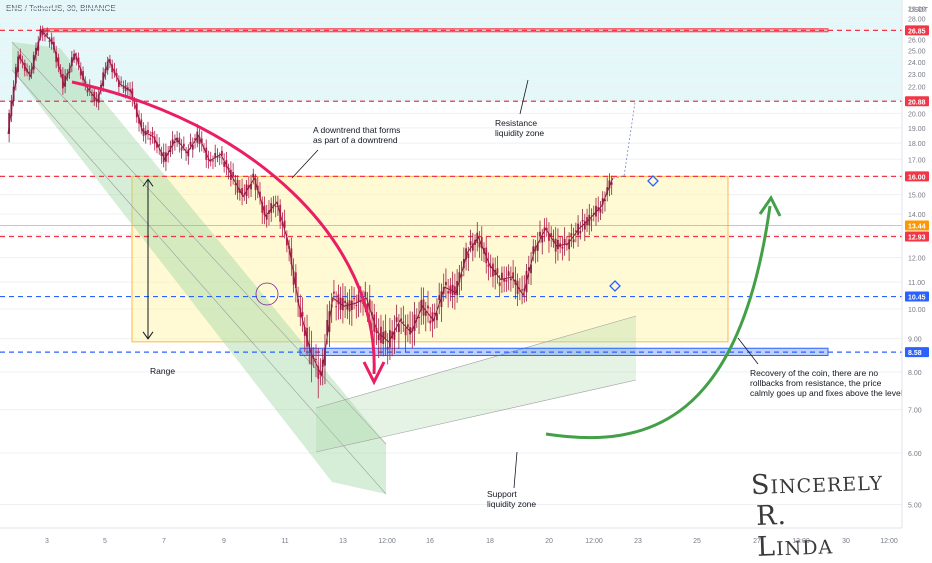 The image size is (932, 563). What do you see at coordinates (164, 541) in the screenshot?
I see `x-tick-label: 7` at bounding box center [164, 541].